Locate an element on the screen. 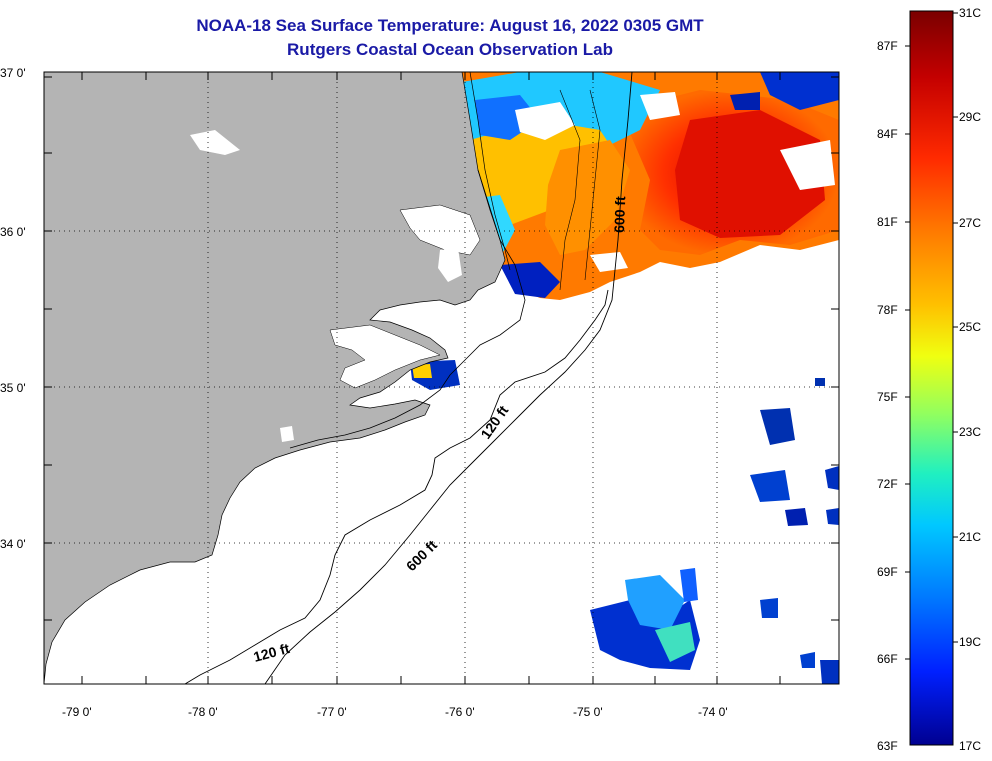  sound-water is located at coordinates (385, 356).